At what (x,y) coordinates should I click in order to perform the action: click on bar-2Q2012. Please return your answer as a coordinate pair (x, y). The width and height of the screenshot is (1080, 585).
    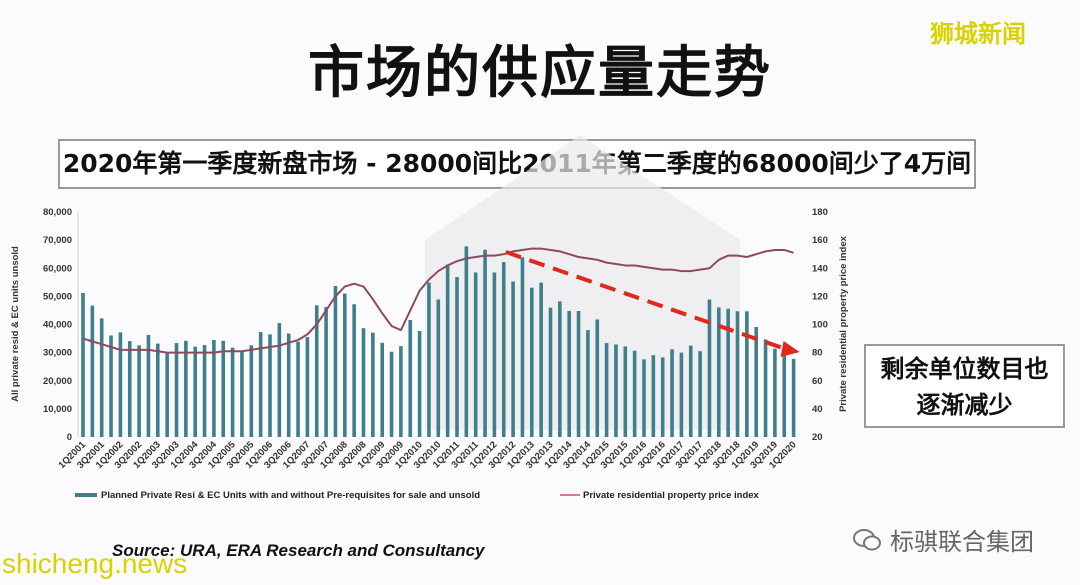
    Looking at the image, I should click on (503, 349).